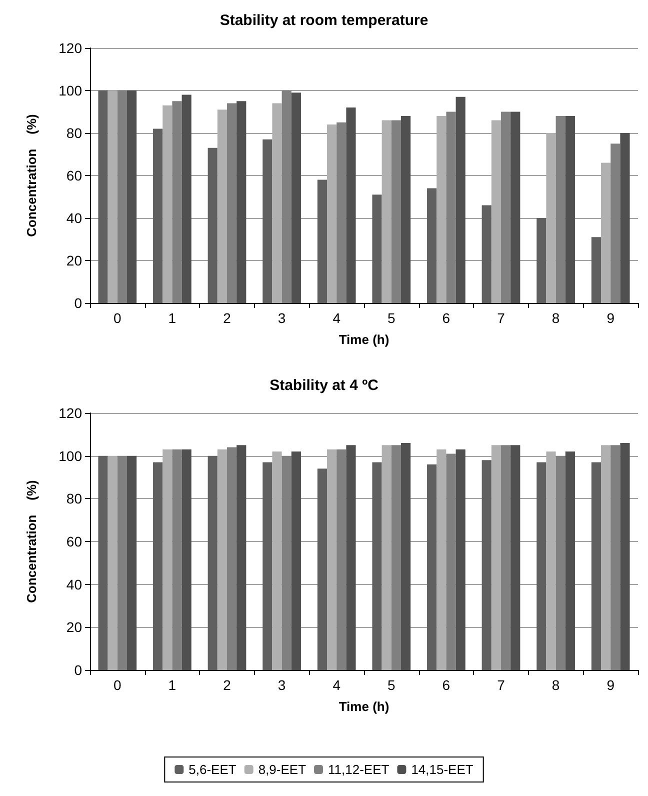 The image size is (648, 796). I want to click on chart-title: Stability at 4 ºC, so click(324, 385).